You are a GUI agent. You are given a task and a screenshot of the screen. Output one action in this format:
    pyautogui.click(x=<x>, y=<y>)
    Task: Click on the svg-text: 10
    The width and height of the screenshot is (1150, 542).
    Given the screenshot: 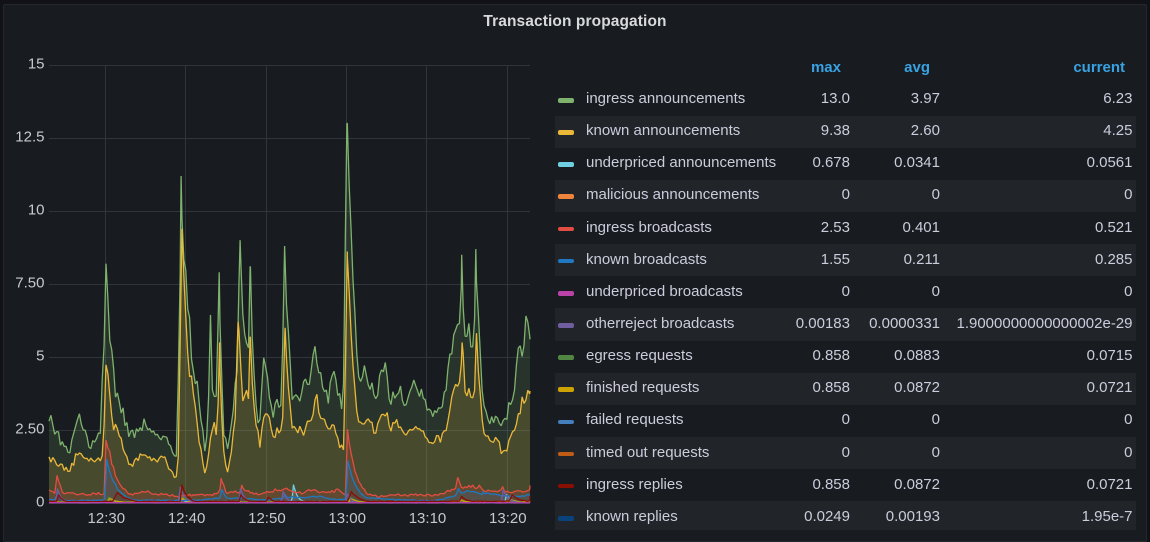 What is the action you would take?
    pyautogui.click(x=36, y=210)
    